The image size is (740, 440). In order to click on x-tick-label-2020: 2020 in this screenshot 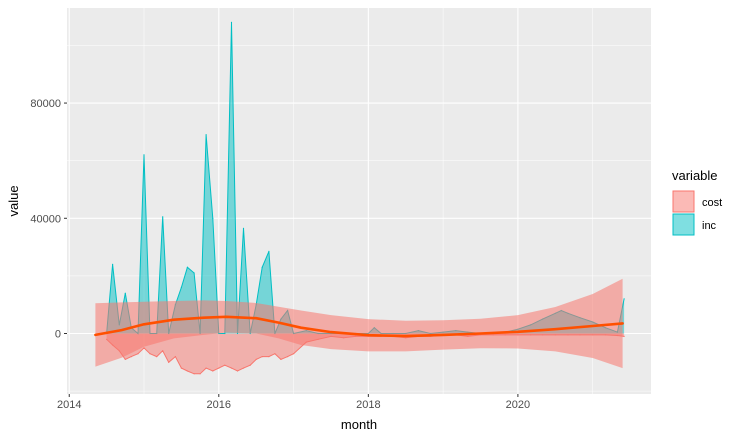, I will do `click(518, 405)`.